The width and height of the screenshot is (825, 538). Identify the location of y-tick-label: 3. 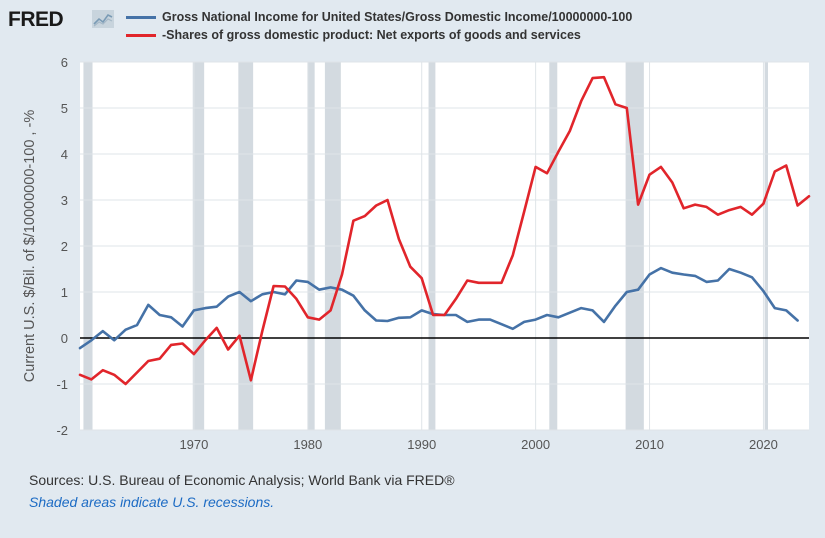
(64, 200).